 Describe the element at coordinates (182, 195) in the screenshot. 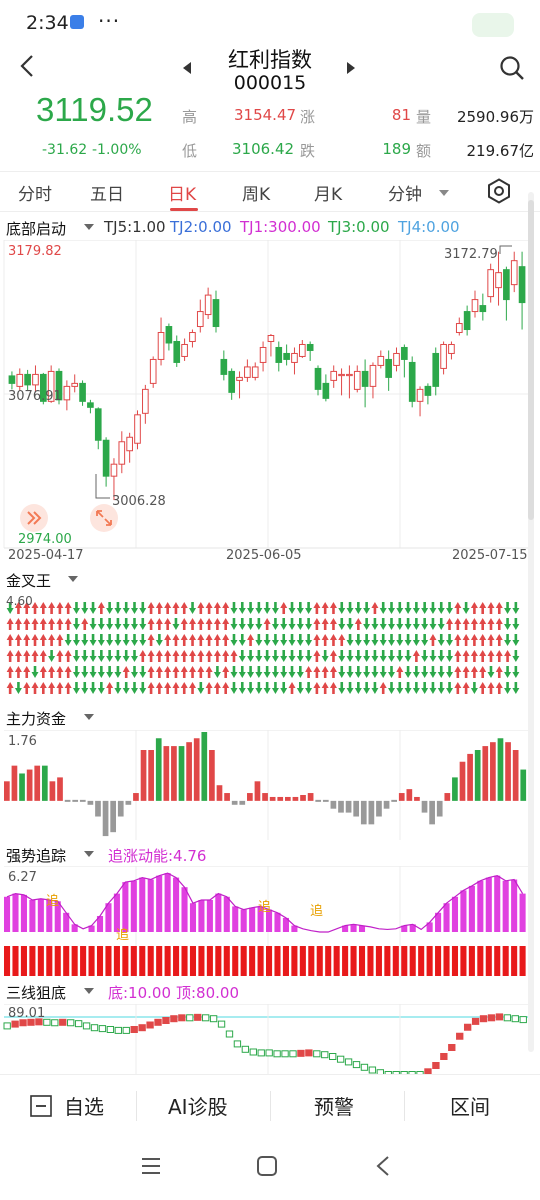

I see `tab-daily-k: 日K` at that location.